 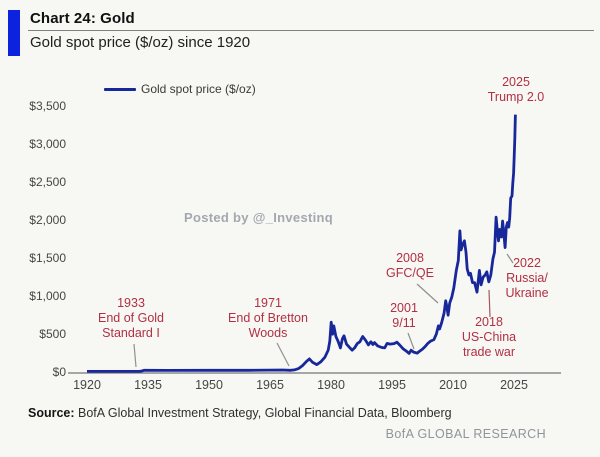 I want to click on source-label: Source:, so click(x=51, y=413).